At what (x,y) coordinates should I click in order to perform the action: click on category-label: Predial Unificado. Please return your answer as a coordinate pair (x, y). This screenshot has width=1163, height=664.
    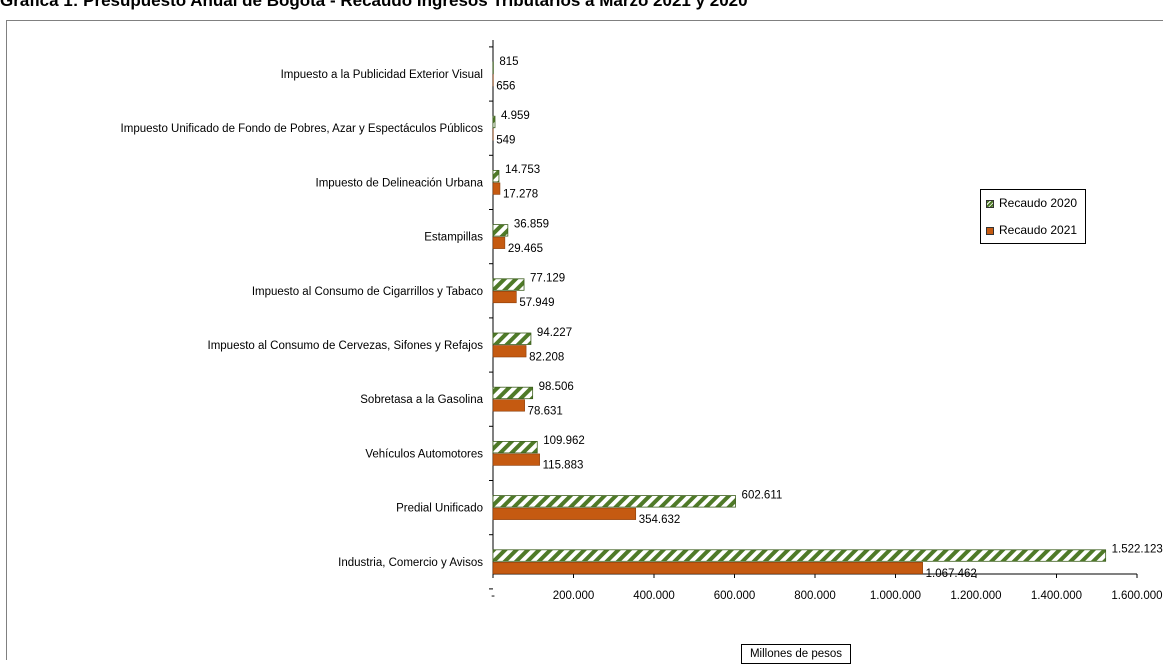
    Looking at the image, I should click on (439, 509).